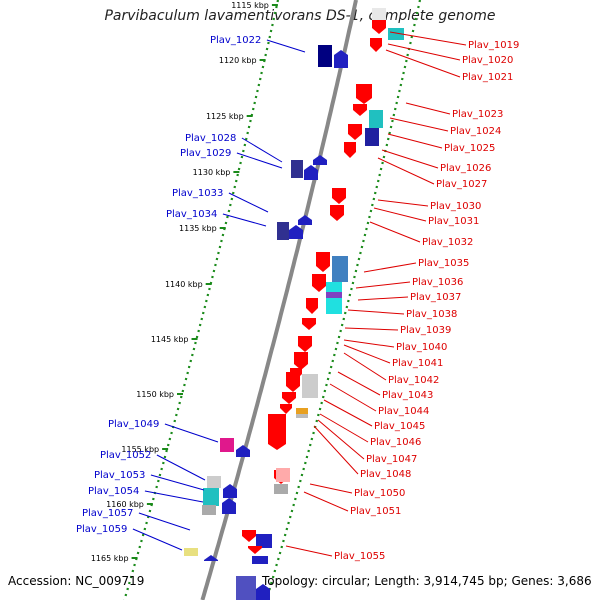 The width and height of the screenshot is (600, 600). Describe the element at coordinates (407, 395) in the screenshot. I see `gene-label-Plav_1043: Plav_1043` at that location.